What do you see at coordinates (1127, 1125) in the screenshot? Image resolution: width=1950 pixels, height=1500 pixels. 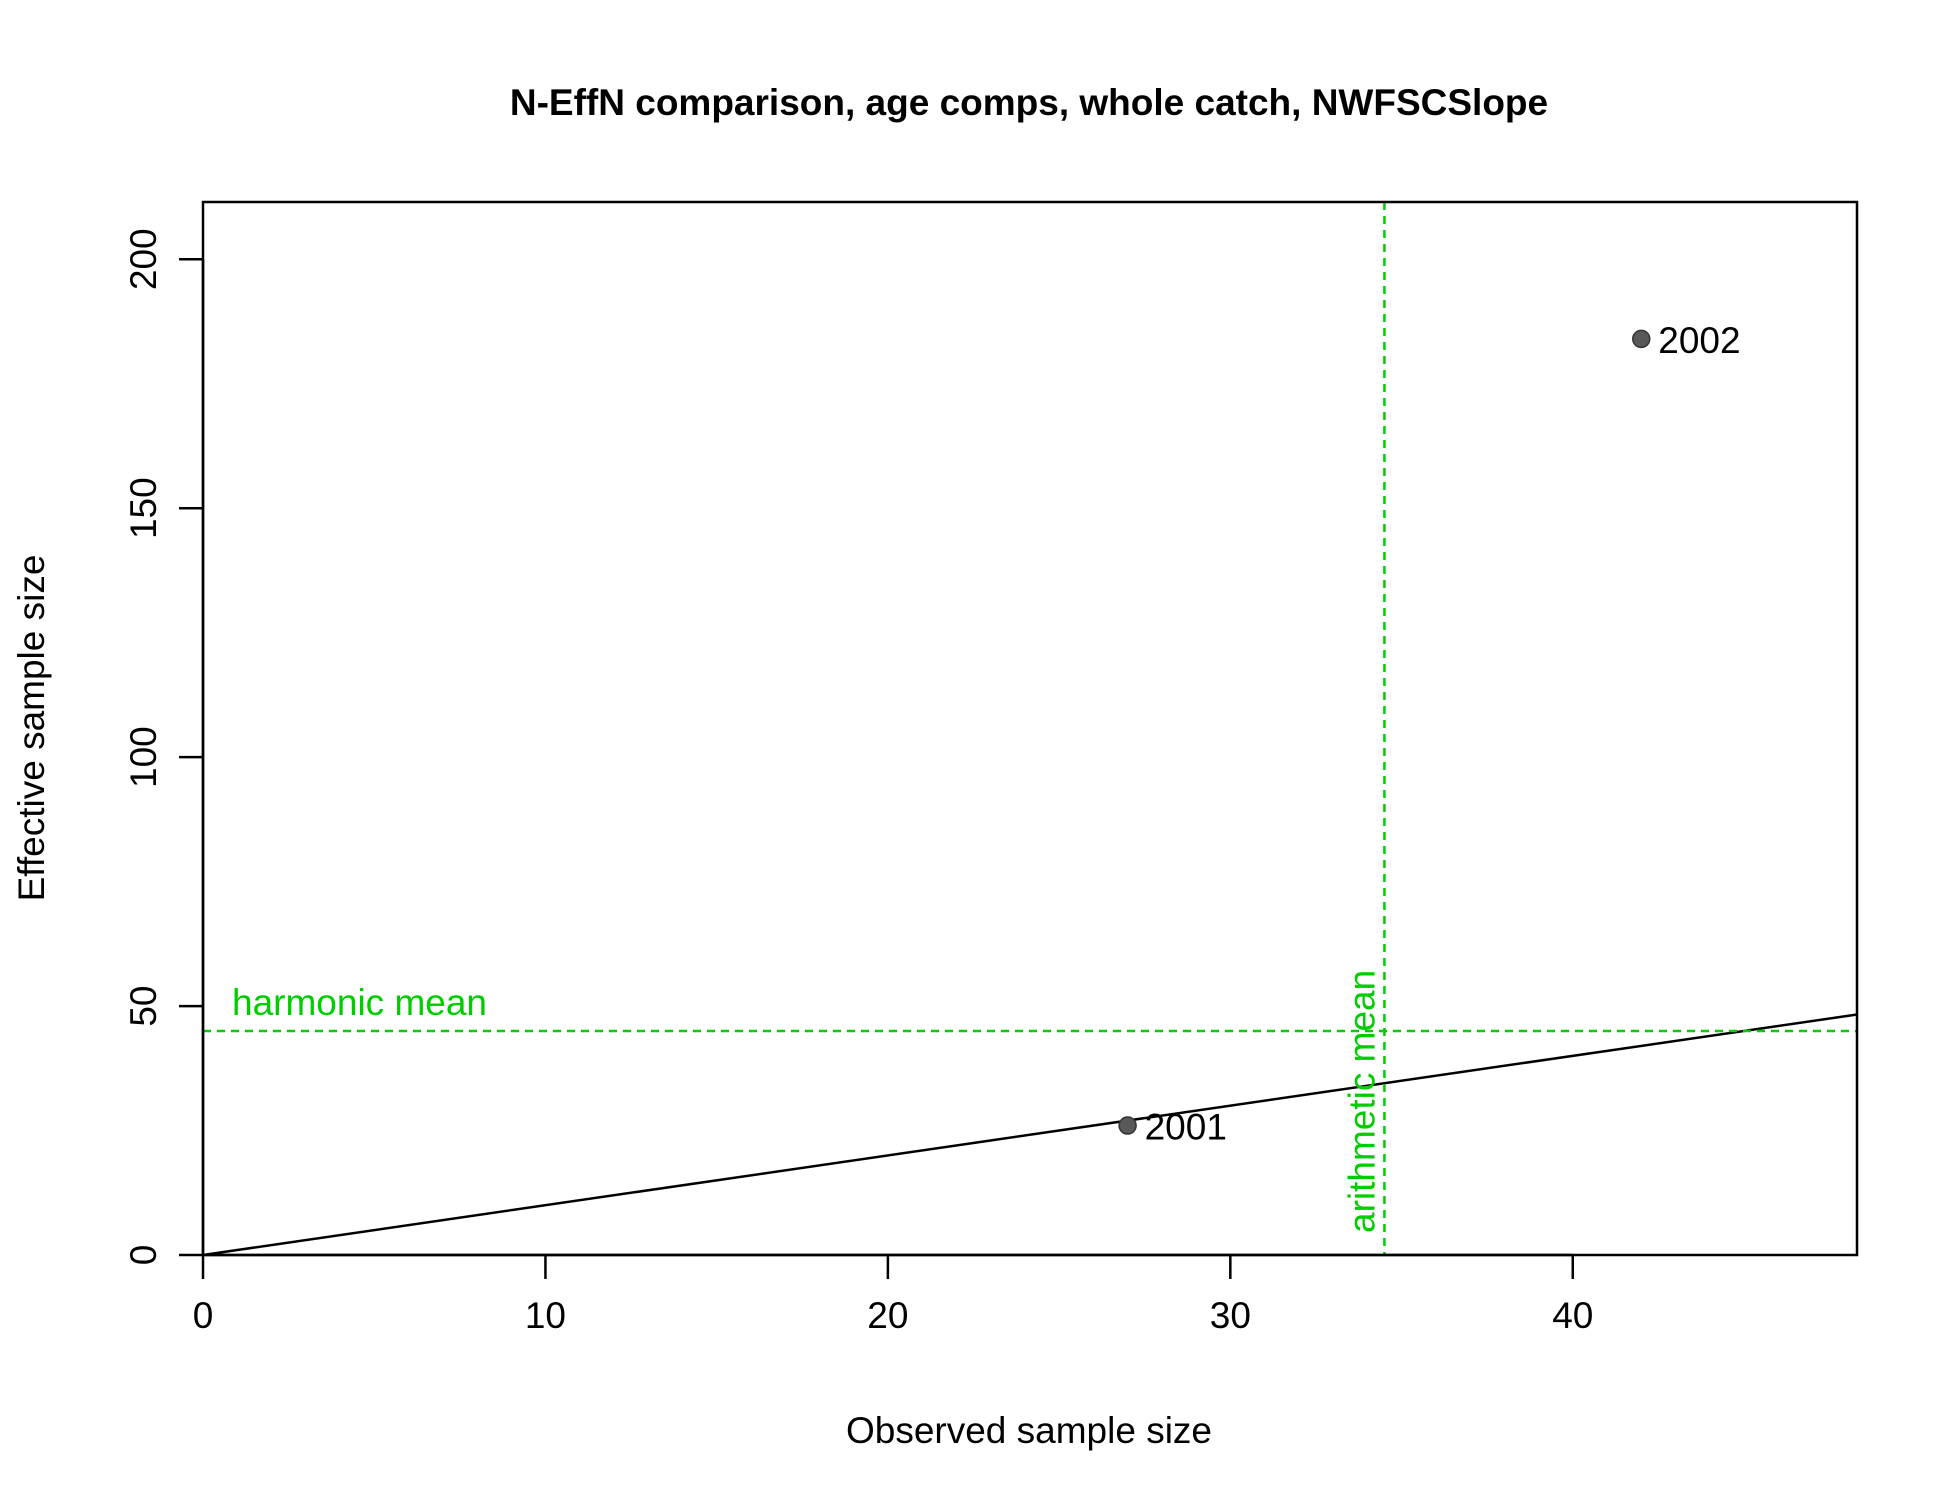 I see `data-point-2001` at bounding box center [1127, 1125].